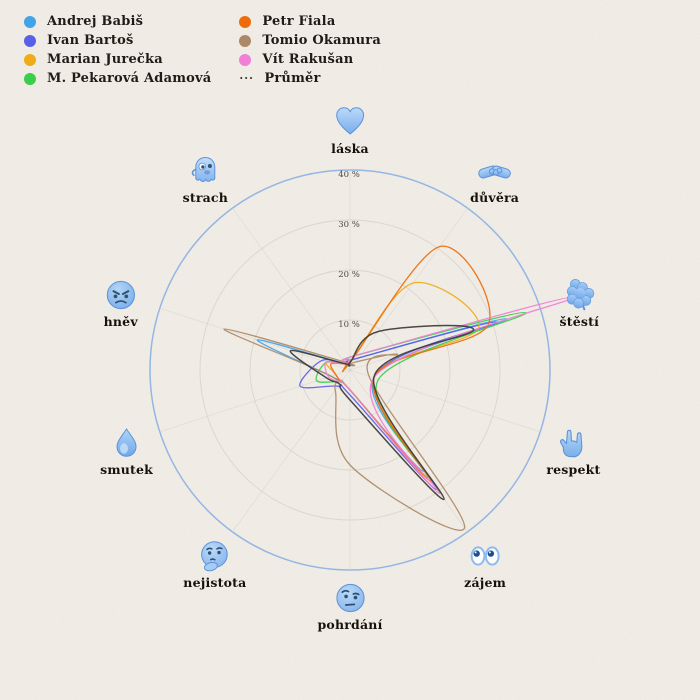 The width and height of the screenshot is (700, 700). Describe the element at coordinates (292, 78) in the screenshot. I see `legend-label: Průměr` at that location.